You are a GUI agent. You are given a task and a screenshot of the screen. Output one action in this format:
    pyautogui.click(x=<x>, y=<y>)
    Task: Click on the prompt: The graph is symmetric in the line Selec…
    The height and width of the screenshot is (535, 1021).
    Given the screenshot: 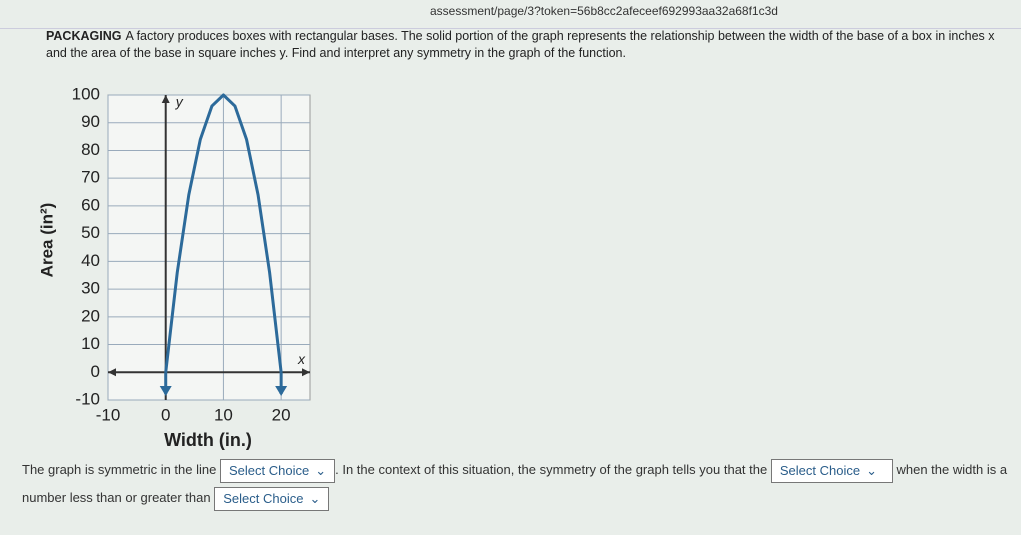 What is the action you would take?
    pyautogui.click(x=519, y=484)
    